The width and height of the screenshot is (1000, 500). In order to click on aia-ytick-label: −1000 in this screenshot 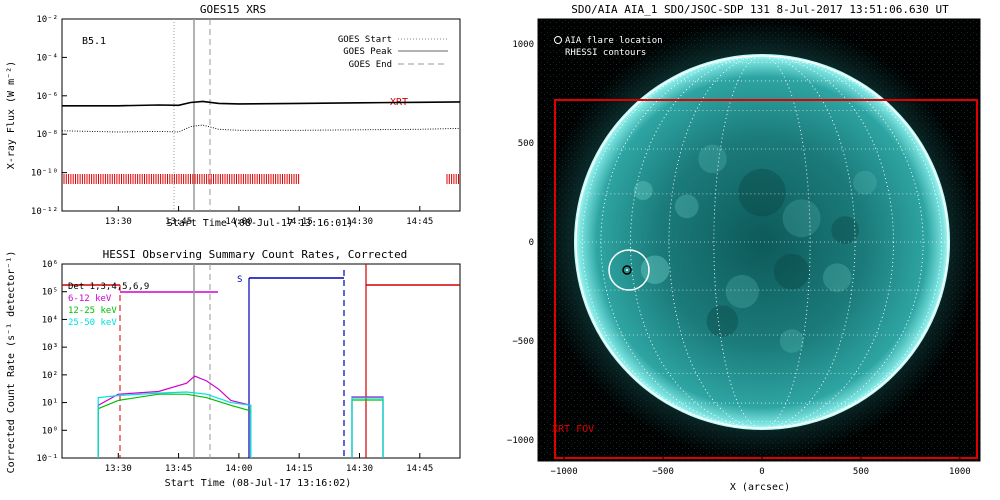, I will do `click(520, 441)`.